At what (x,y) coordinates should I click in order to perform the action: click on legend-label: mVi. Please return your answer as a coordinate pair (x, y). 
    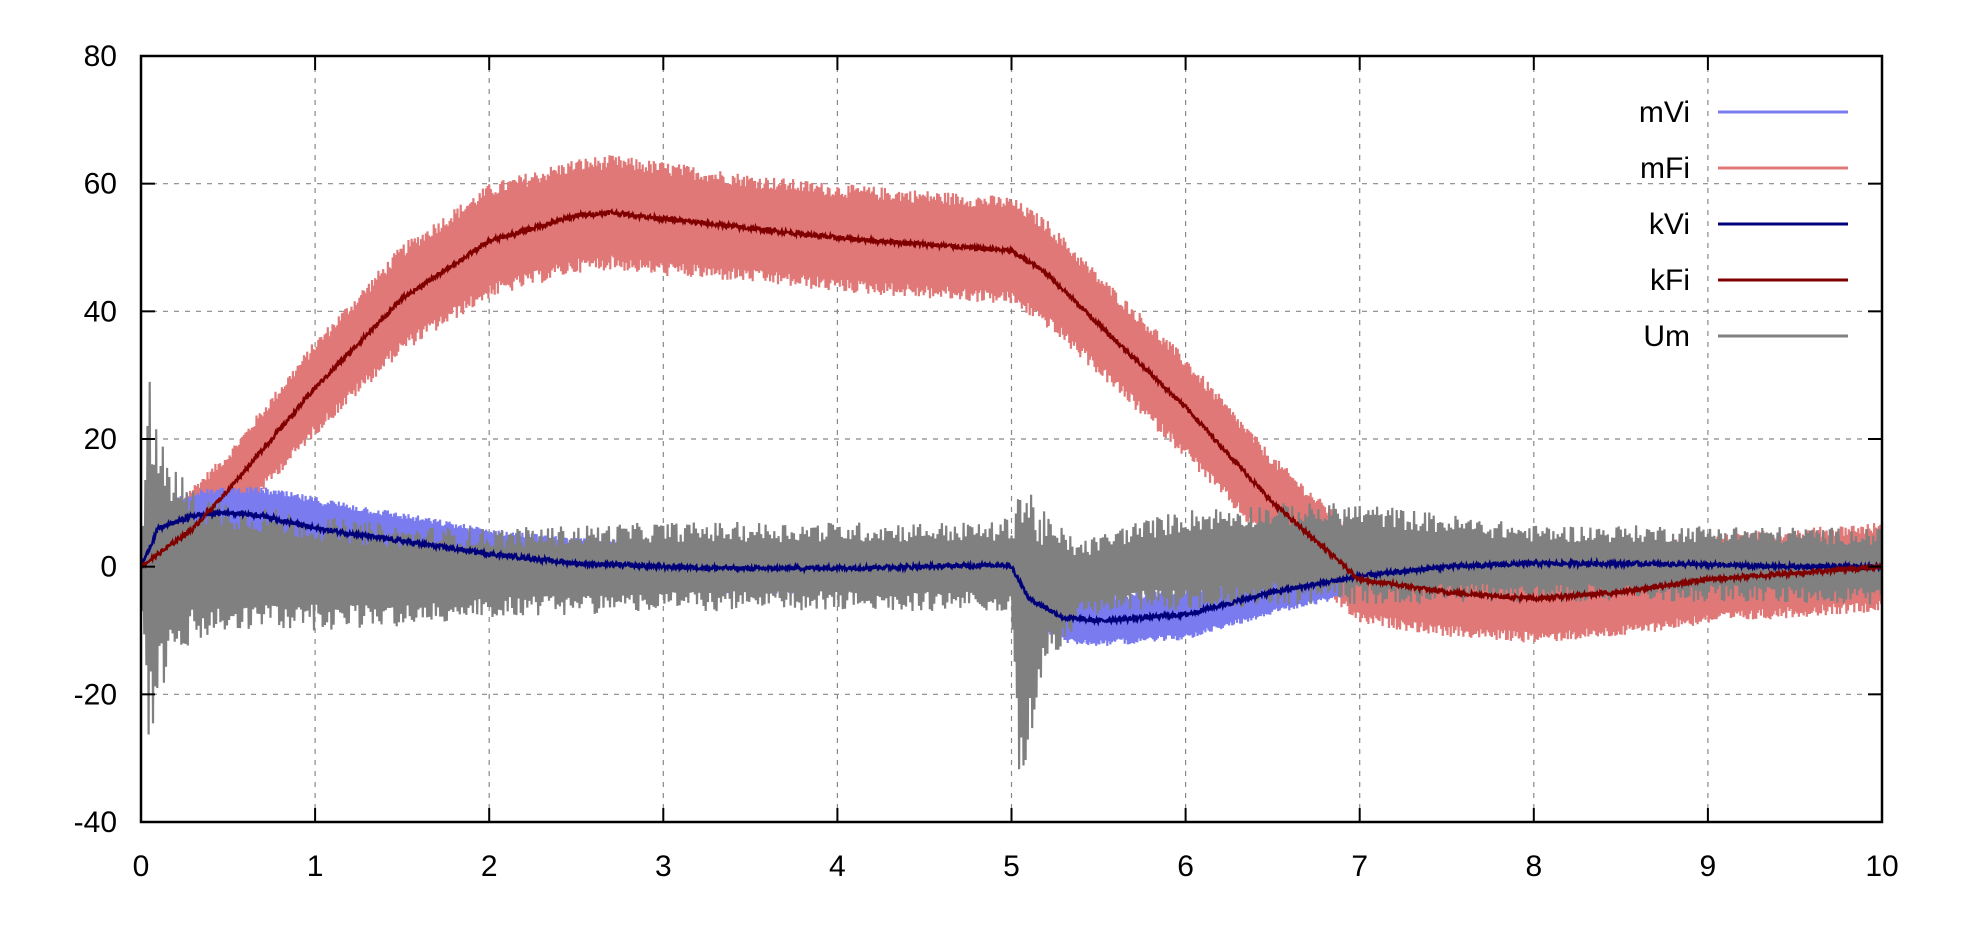
    Looking at the image, I should click on (1664, 112).